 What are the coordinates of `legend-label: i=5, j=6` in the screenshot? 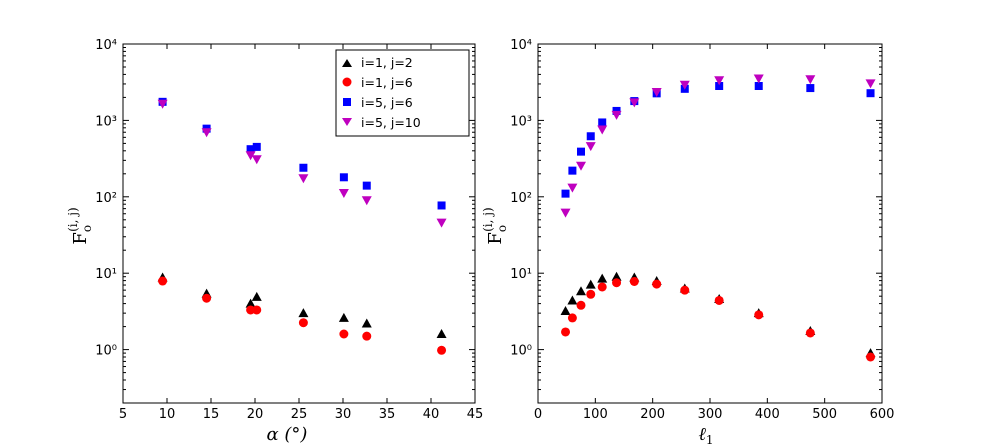 It's located at (387, 102).